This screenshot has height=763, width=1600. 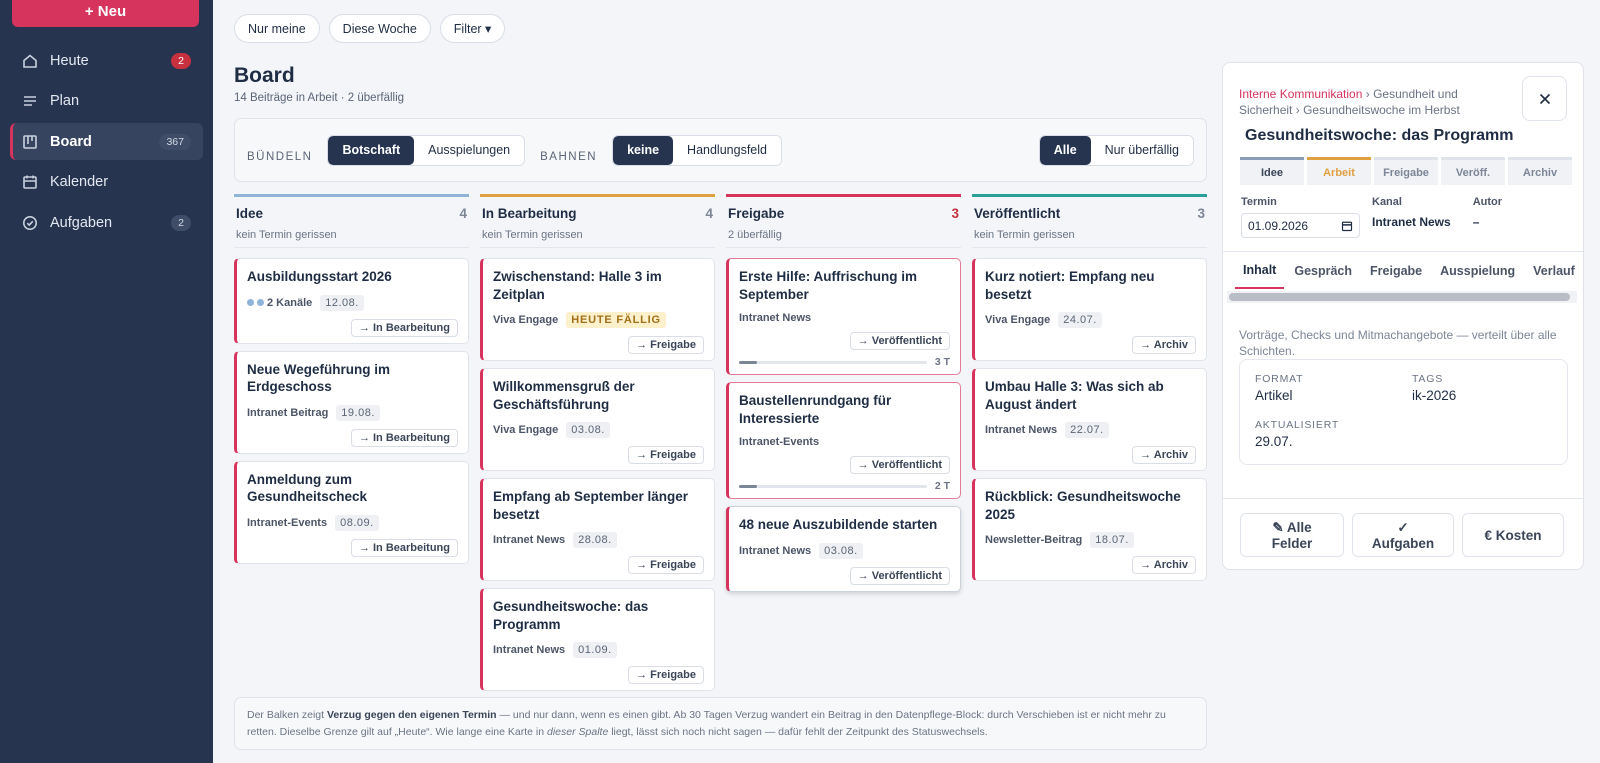 What do you see at coordinates (81, 222) in the screenshot?
I see `nav-label: Aufgaben` at bounding box center [81, 222].